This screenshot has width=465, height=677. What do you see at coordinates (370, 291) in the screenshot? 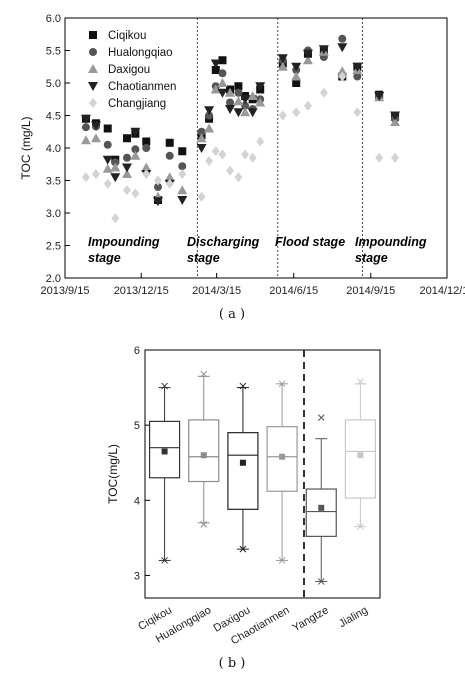
I see `x-tick-label-a: 2014/9/15` at bounding box center [370, 291].